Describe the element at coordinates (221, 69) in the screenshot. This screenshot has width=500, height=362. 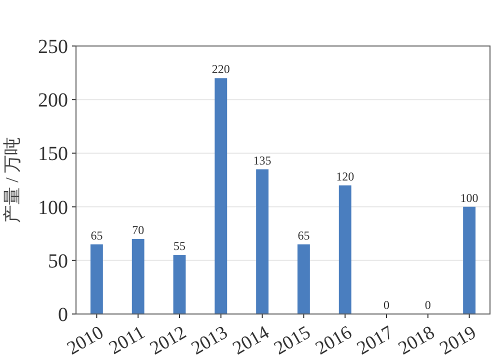
I see `data-label: 220` at that location.